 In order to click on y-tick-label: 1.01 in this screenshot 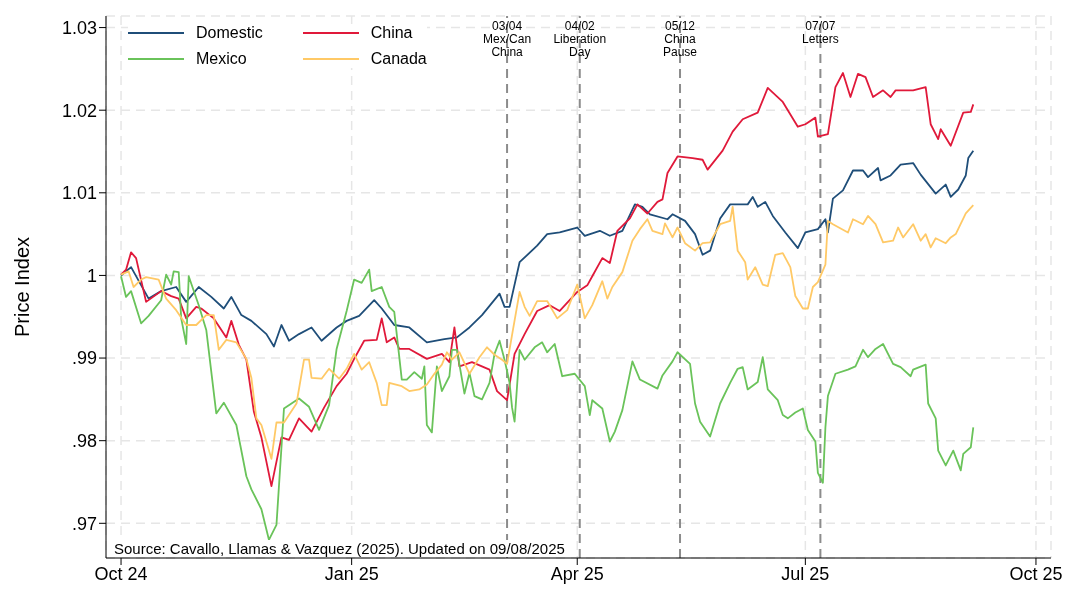, I will do `click(79, 193)`.